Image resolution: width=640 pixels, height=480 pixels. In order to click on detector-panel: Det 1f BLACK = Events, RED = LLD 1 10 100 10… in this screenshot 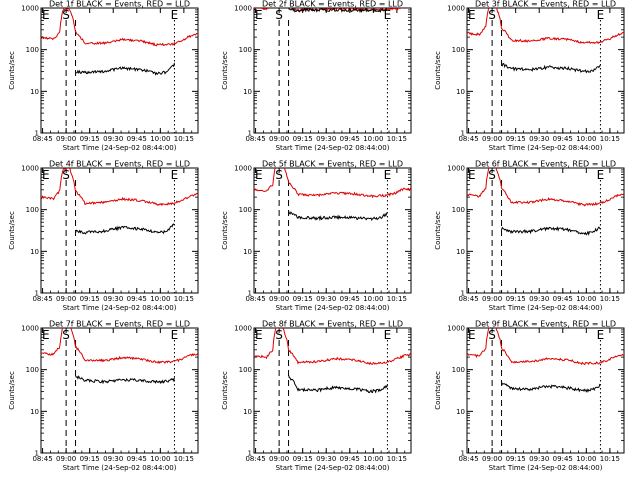, I will do `click(103, 76)`.